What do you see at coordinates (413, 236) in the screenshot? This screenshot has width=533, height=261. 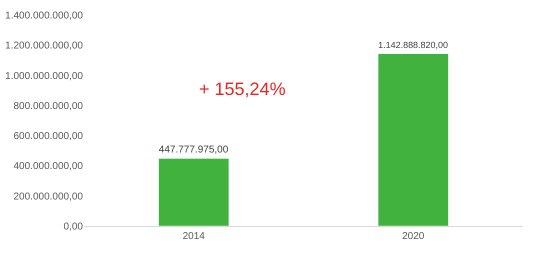 I see `x-tick-label: 2020` at bounding box center [413, 236].